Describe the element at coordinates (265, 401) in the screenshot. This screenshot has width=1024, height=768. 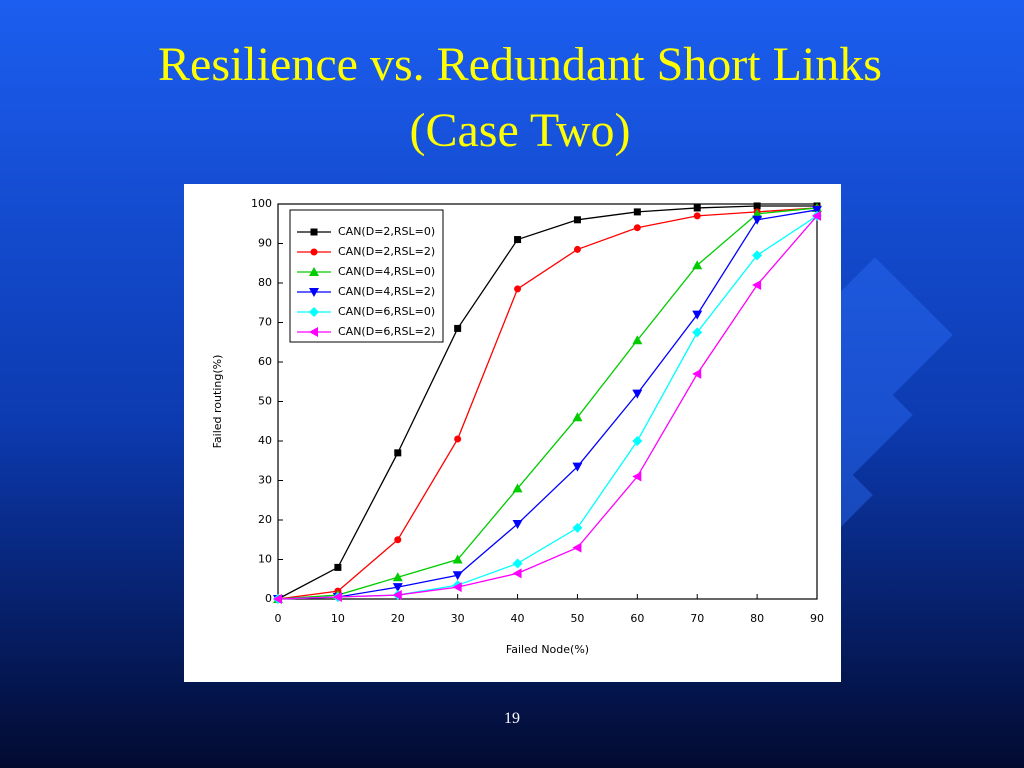
I see `y-tick-label: 50` at that location.